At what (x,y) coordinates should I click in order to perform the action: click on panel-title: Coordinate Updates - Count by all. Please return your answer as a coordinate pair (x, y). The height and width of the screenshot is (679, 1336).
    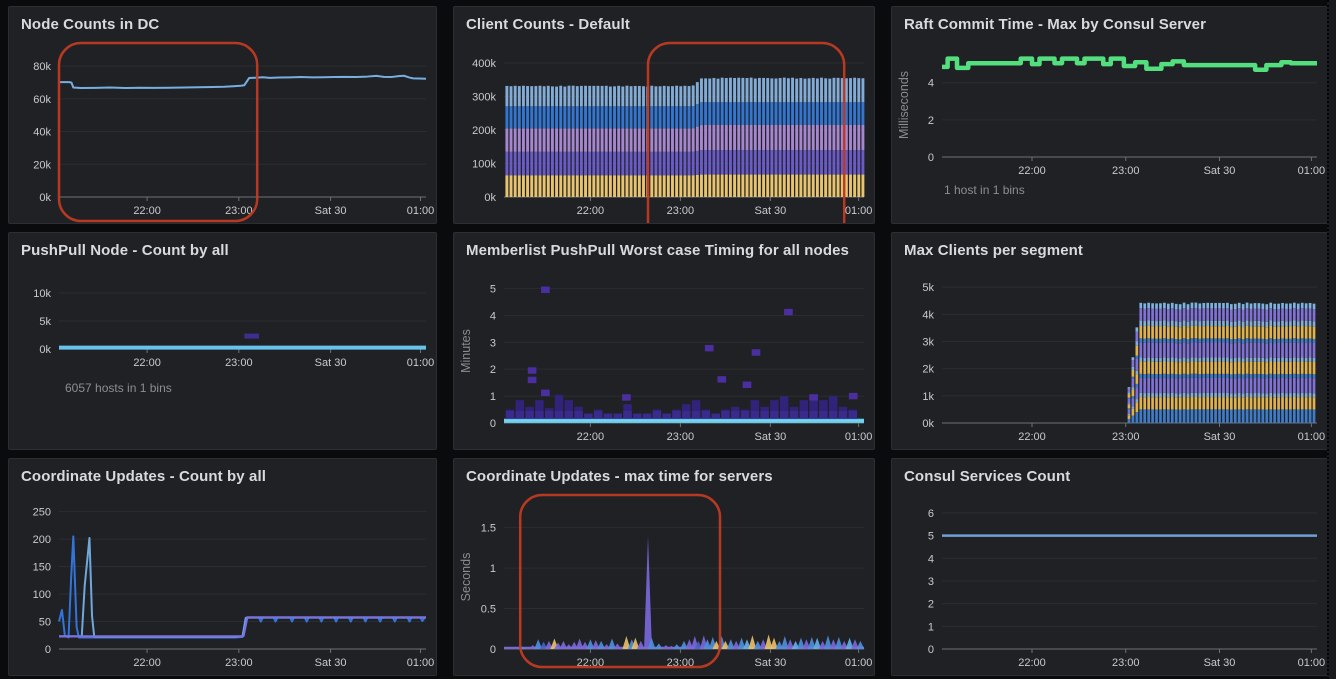
    Looking at the image, I should click on (143, 476).